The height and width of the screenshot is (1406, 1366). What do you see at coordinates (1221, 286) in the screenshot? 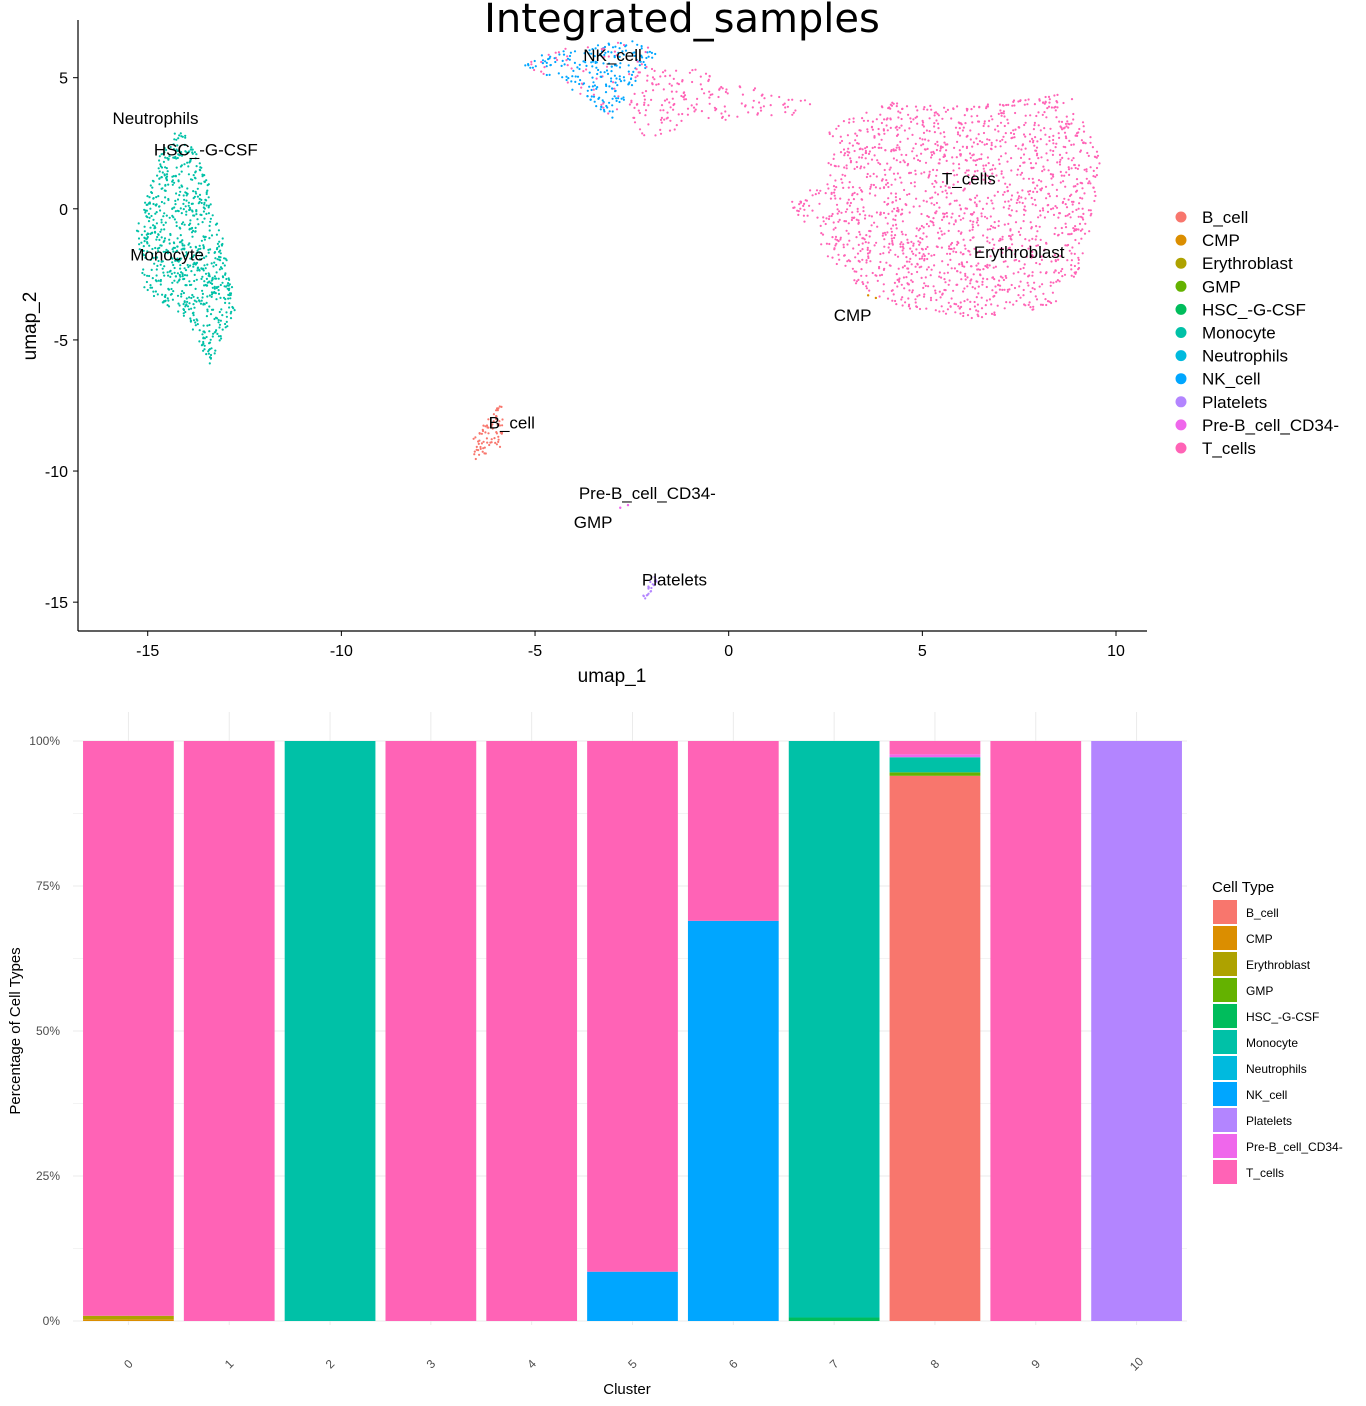
I see `umap-legend-label-gmp: GMP` at bounding box center [1221, 286].